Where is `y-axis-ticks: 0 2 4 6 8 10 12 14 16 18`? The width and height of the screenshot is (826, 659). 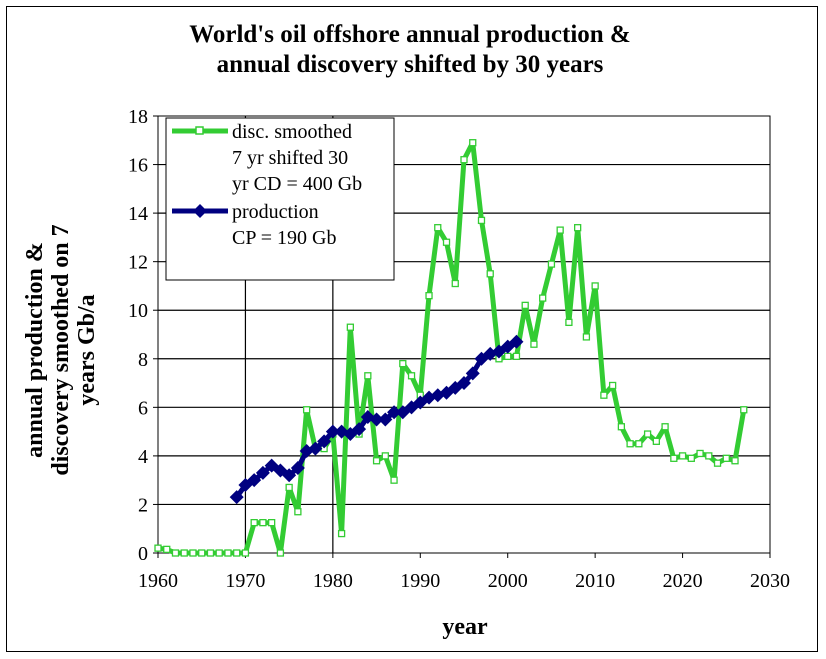 y-axis-ticks: 0 2 4 6 8 10 12 14 16 18 is located at coordinates (143, 335).